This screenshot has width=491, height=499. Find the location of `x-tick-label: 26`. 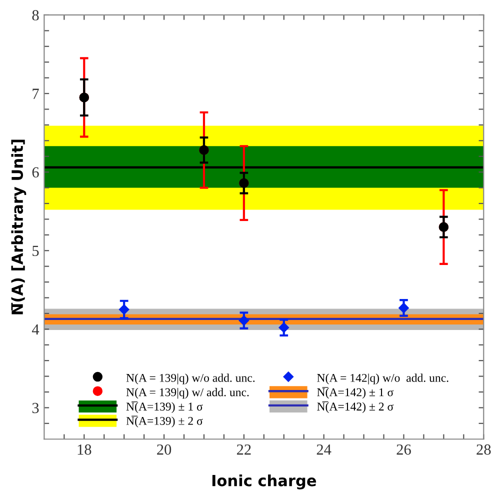

x-tick-label: 26 is located at coordinates (403, 449).